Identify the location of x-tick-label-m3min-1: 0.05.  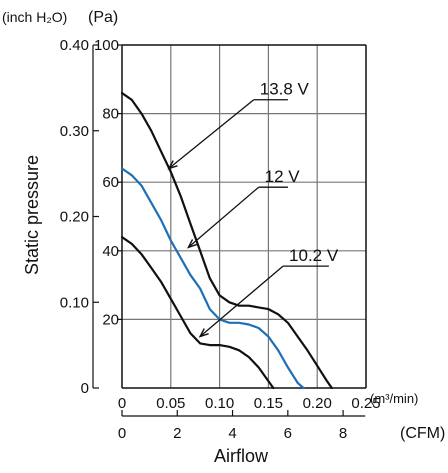
(170, 403).